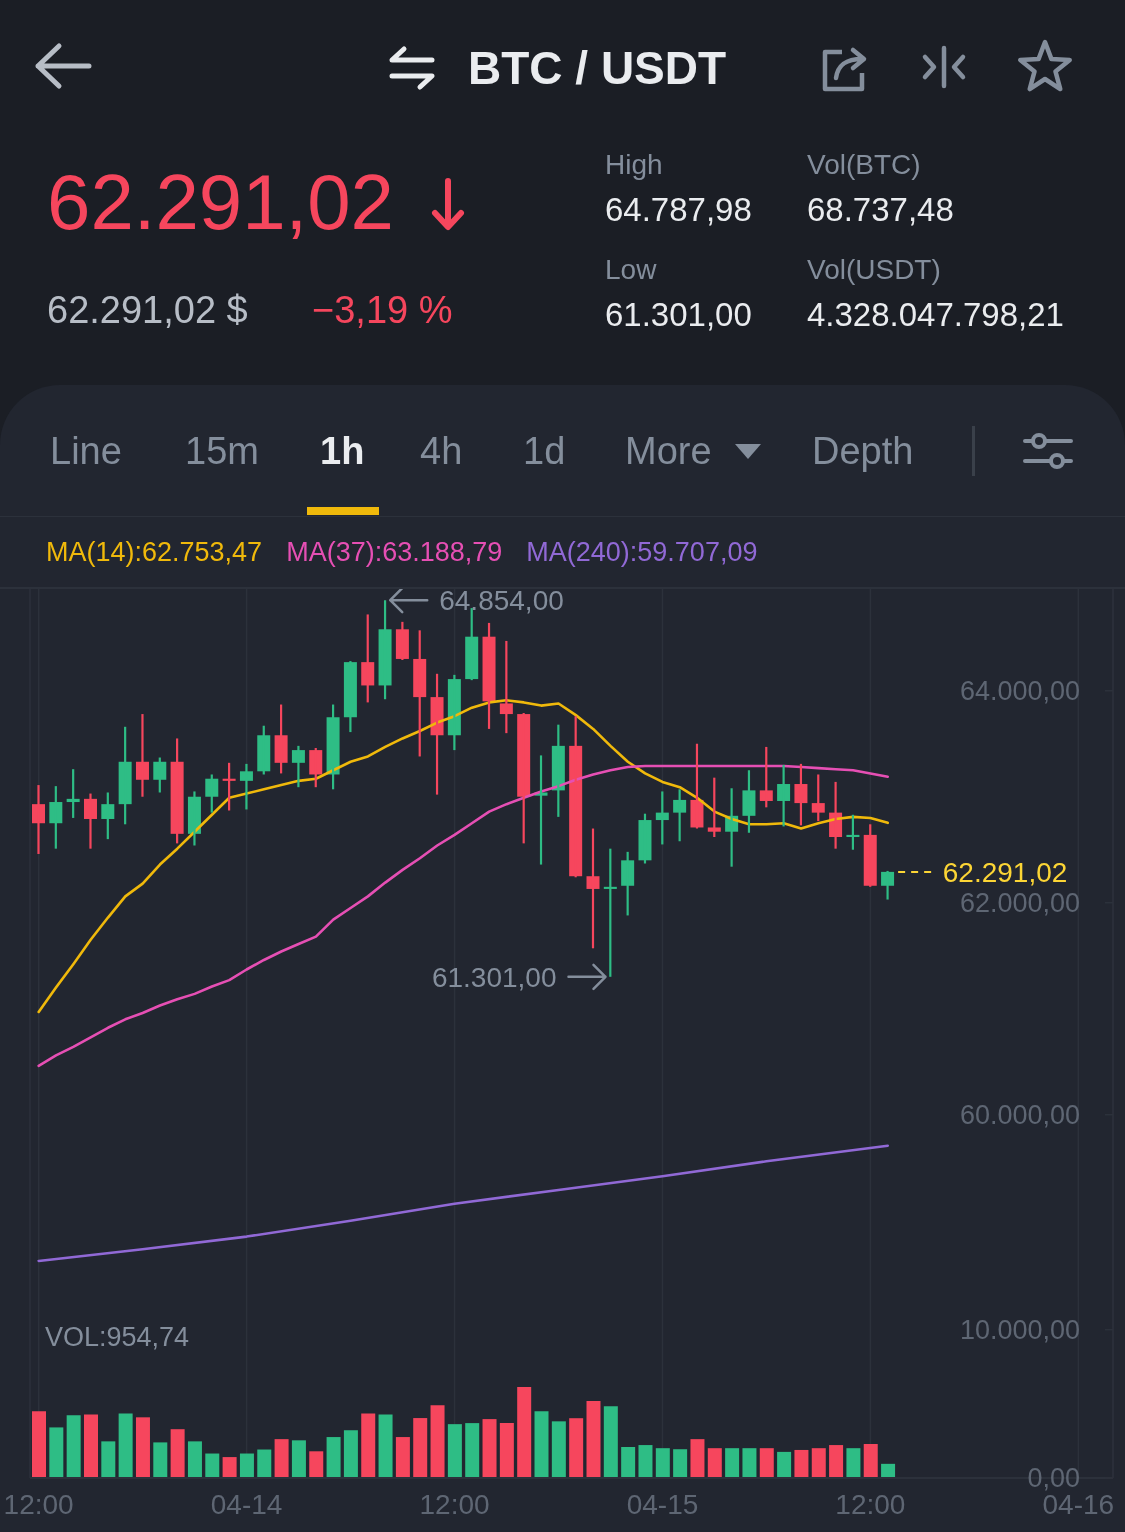 The height and width of the screenshot is (1532, 1125). What do you see at coordinates (222, 452) in the screenshot?
I see `text: 15m` at bounding box center [222, 452].